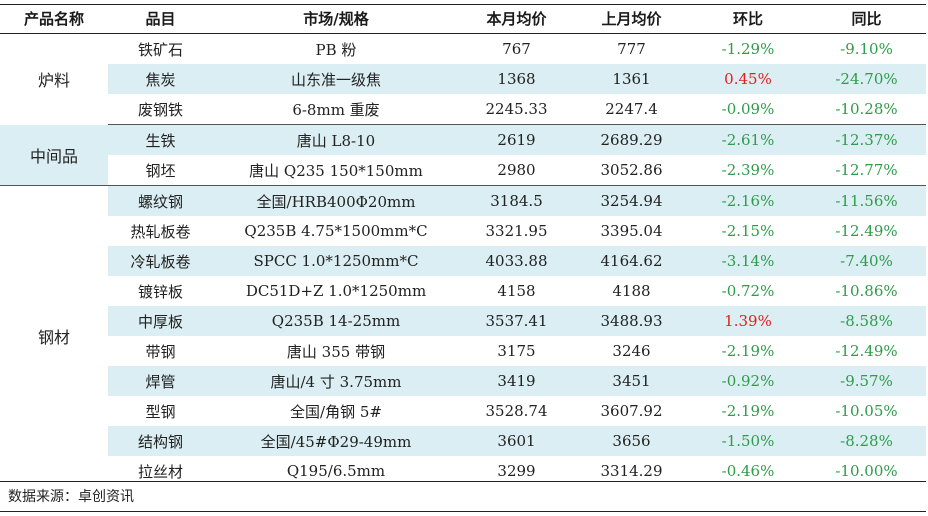 This screenshot has height=516, width=928. I want to click on table-row: 带钢 唐山 355 带钢 3175 3246 -2.19% -12.49%, so click(463, 351).